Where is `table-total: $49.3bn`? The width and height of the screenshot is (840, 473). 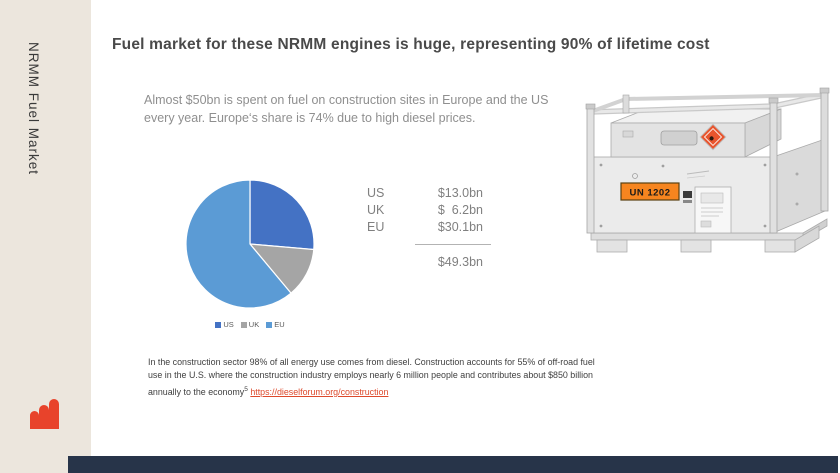 table-total: $49.3bn is located at coordinates (460, 262).